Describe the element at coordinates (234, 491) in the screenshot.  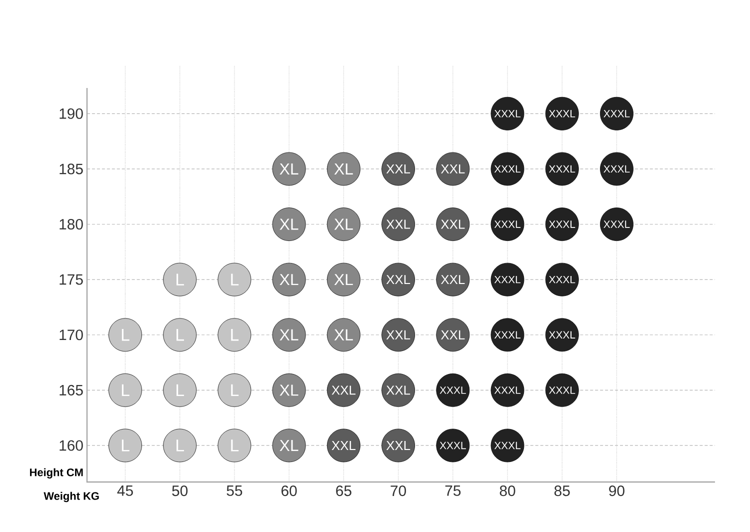
I see `x-tick-label: 55` at that location.